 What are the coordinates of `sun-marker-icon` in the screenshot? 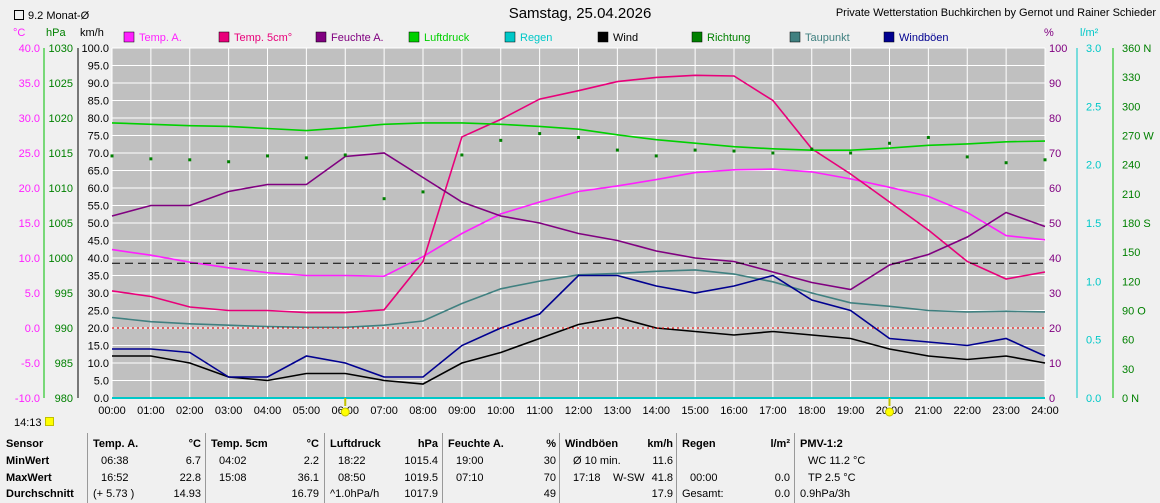 It's located at (345, 412).